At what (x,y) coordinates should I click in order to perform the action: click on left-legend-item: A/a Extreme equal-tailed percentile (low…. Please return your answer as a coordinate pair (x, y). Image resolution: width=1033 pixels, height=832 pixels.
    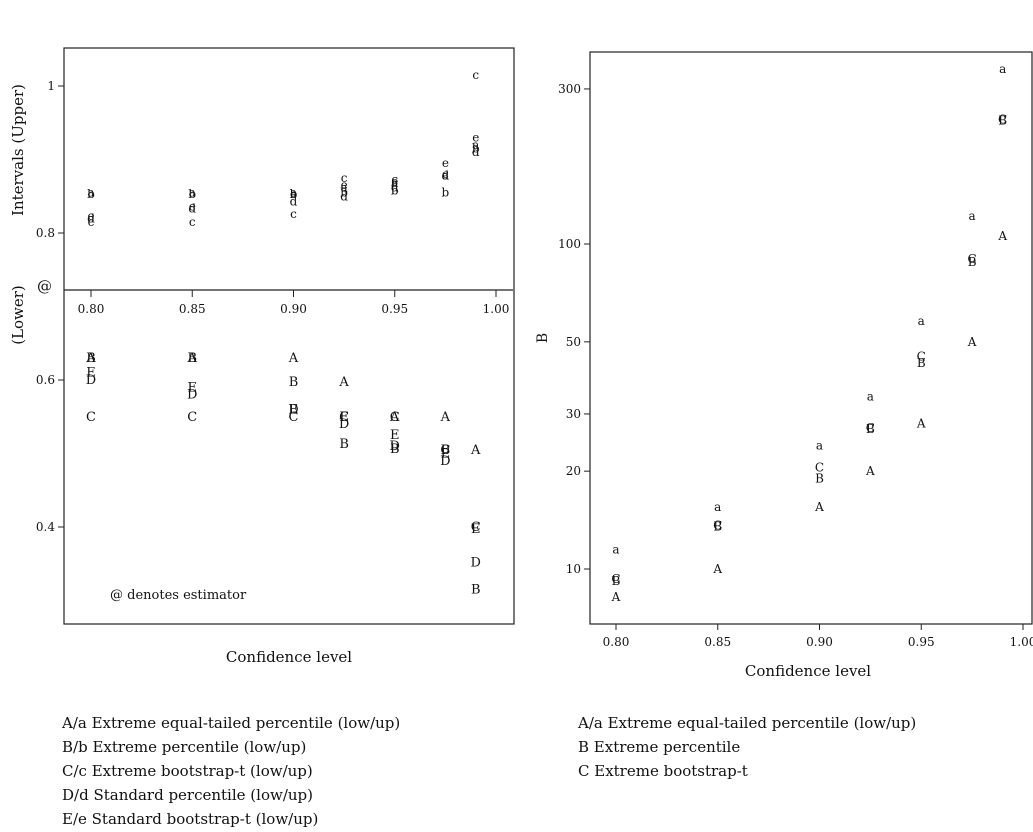
    Looking at the image, I should click on (231, 723).